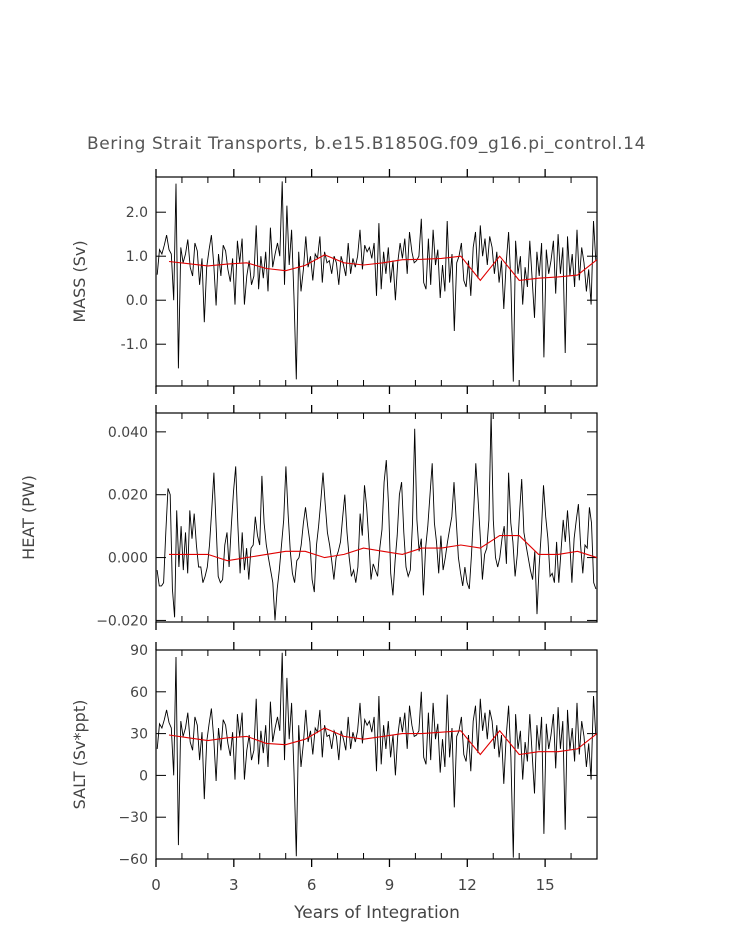 The height and width of the screenshot is (950, 733). I want to click on x-tick-label: 9, so click(390, 885).